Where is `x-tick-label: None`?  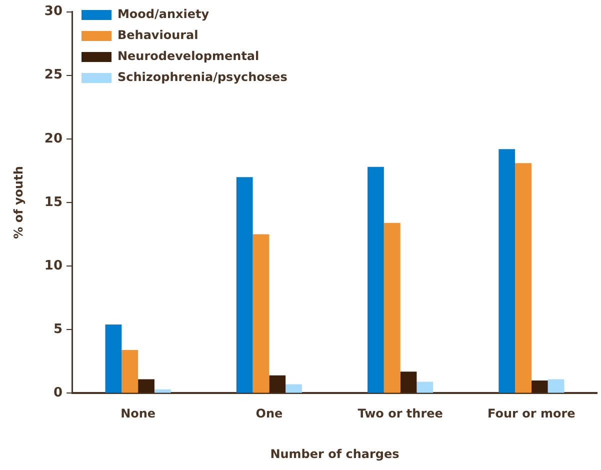
x-tick-label: None is located at coordinates (138, 413).